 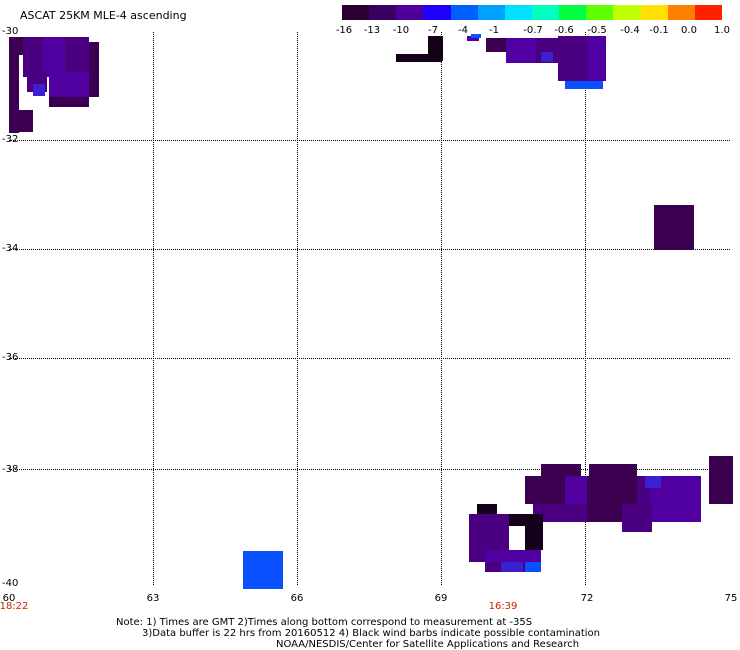 What do you see at coordinates (10, 31) in the screenshot?
I see `lat-label: -30` at bounding box center [10, 31].